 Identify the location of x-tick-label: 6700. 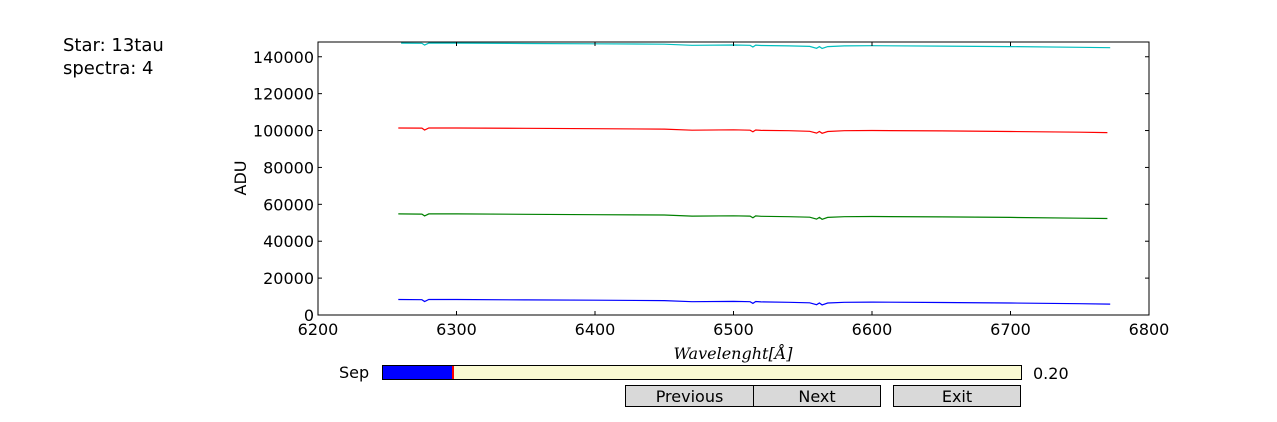
(1010, 329).